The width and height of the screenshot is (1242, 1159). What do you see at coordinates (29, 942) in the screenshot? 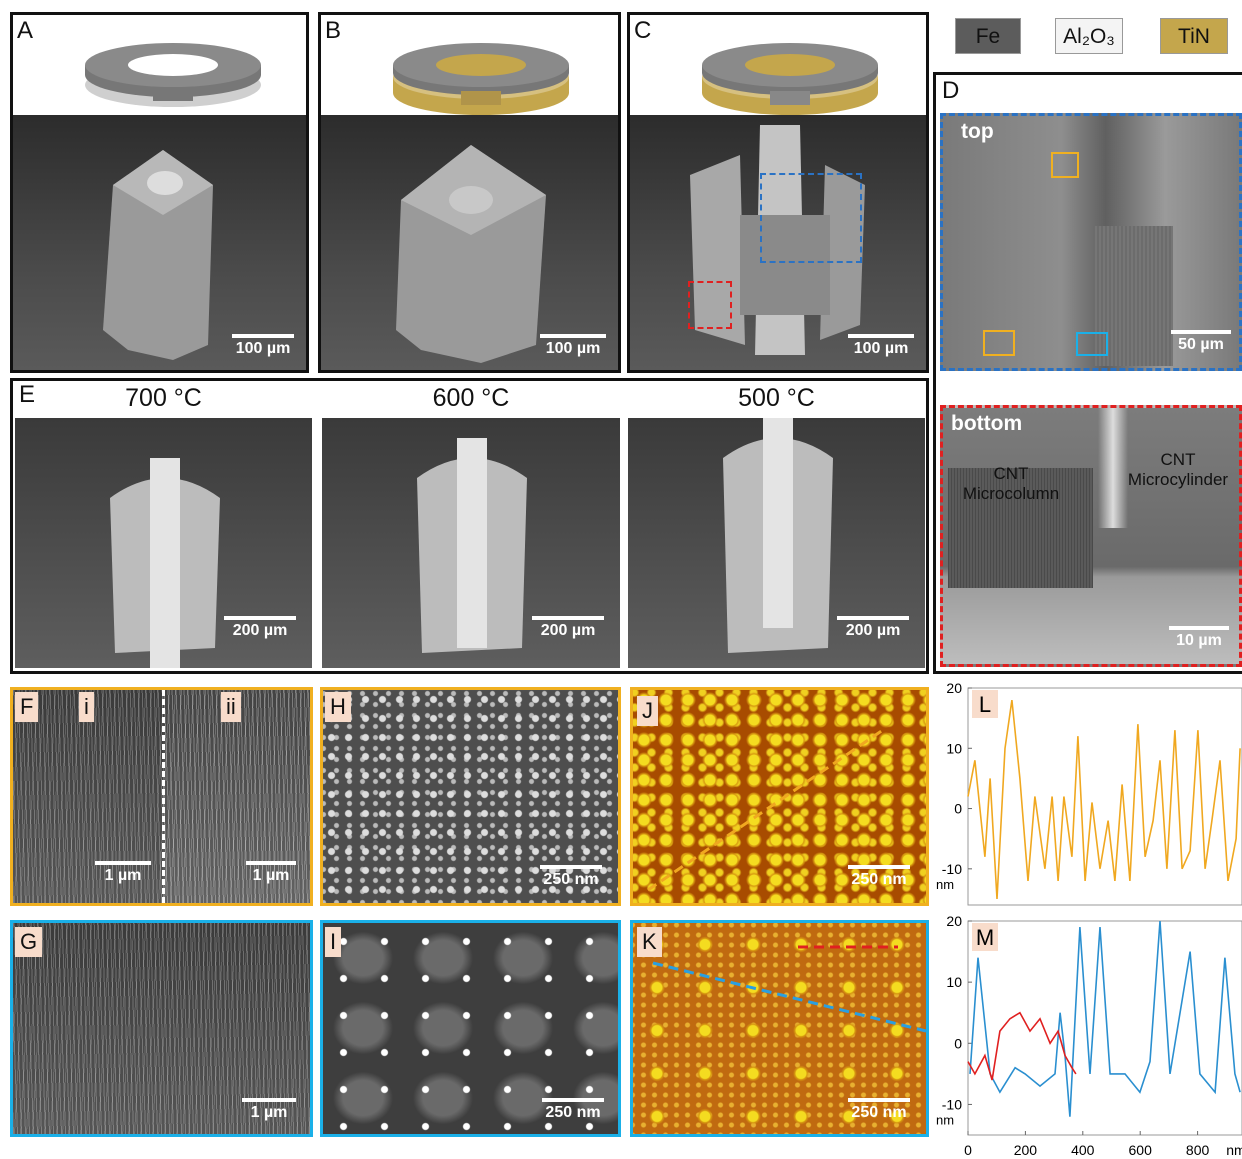
I see `panel-label: G` at bounding box center [29, 942].